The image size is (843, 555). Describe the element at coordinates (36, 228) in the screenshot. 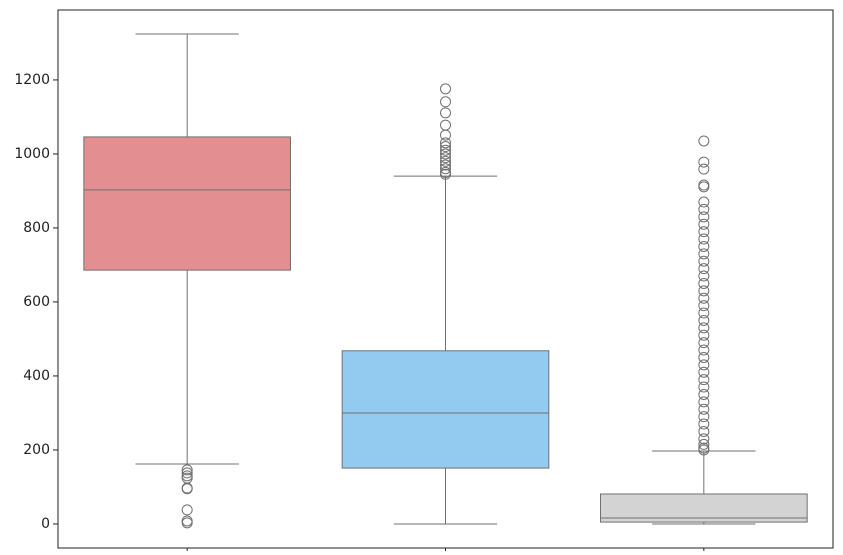

I see `y-tick-label: 800` at that location.